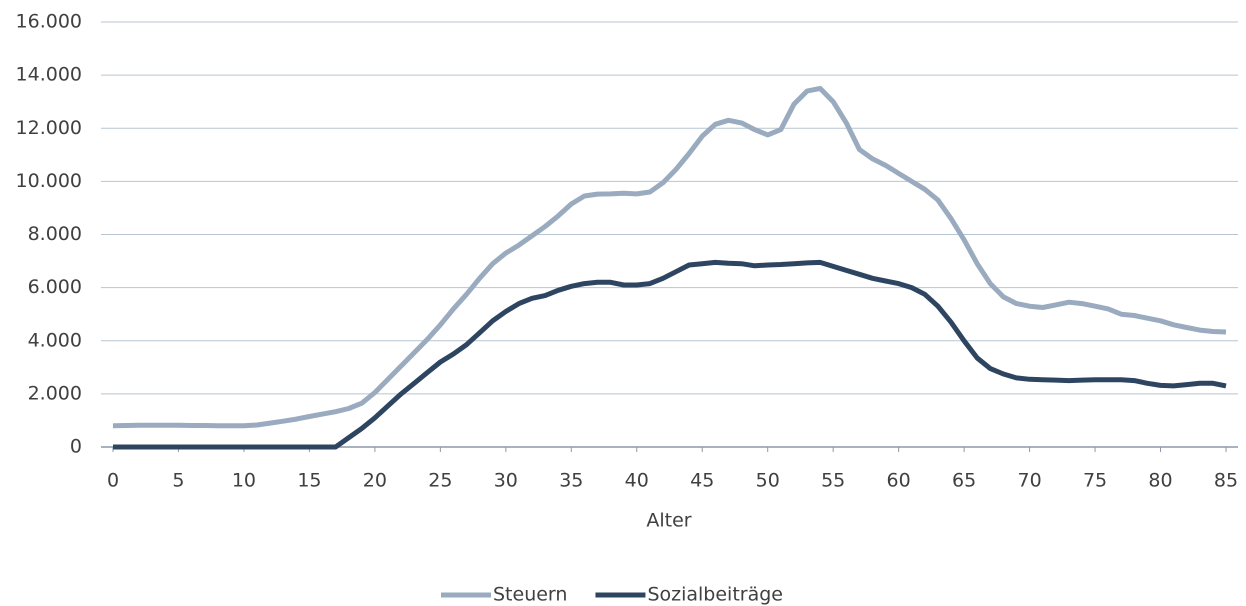 This screenshot has height=606, width=1246. Describe the element at coordinates (49, 75) in the screenshot. I see `y-tick-label: 14.000` at that location.